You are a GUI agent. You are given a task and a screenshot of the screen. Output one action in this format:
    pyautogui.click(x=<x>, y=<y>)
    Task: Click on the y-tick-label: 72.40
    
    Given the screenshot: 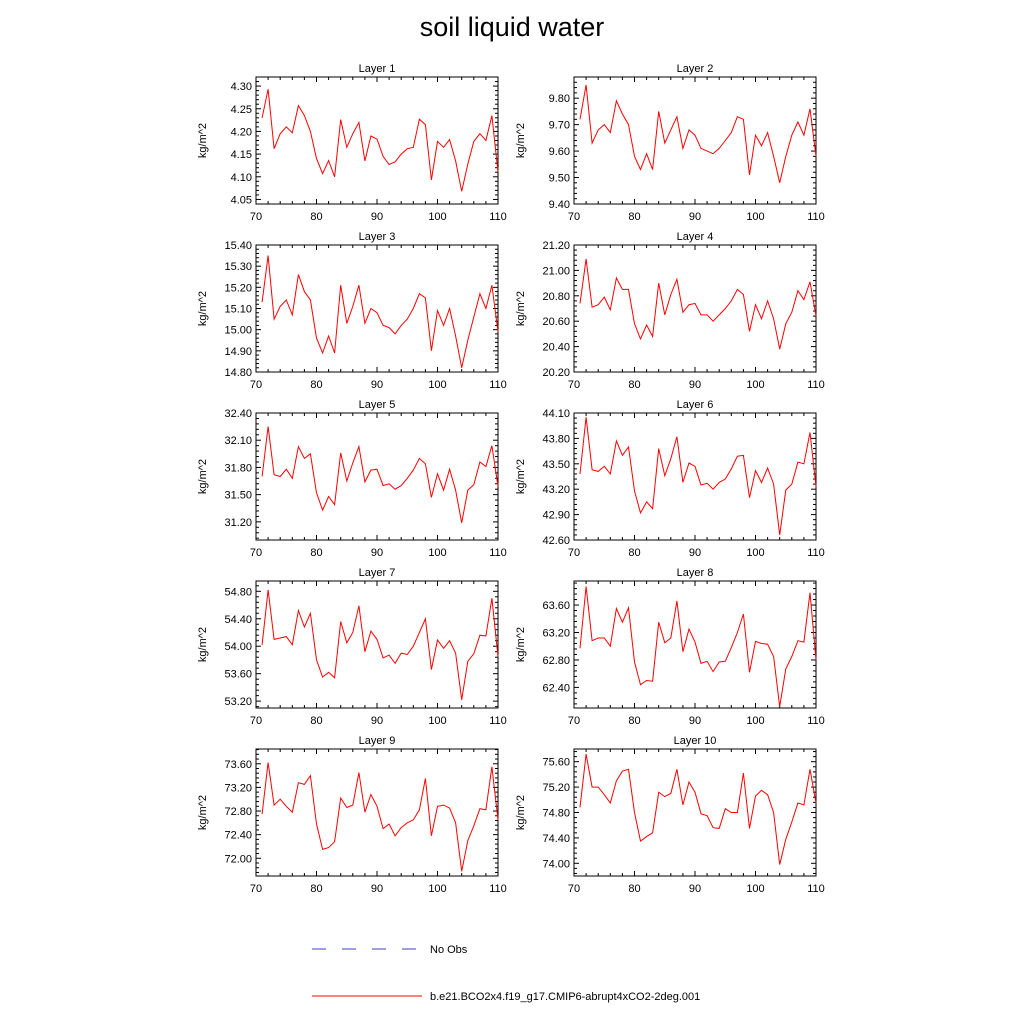 What is the action you would take?
    pyautogui.click(x=238, y=836)
    